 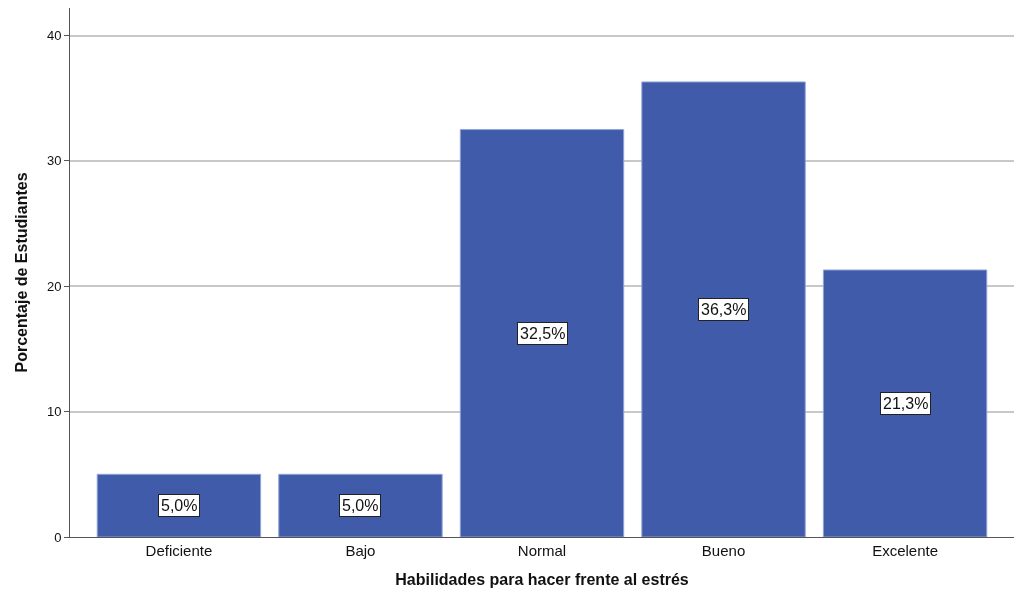 I want to click on data-label: 32,5%, so click(x=543, y=333).